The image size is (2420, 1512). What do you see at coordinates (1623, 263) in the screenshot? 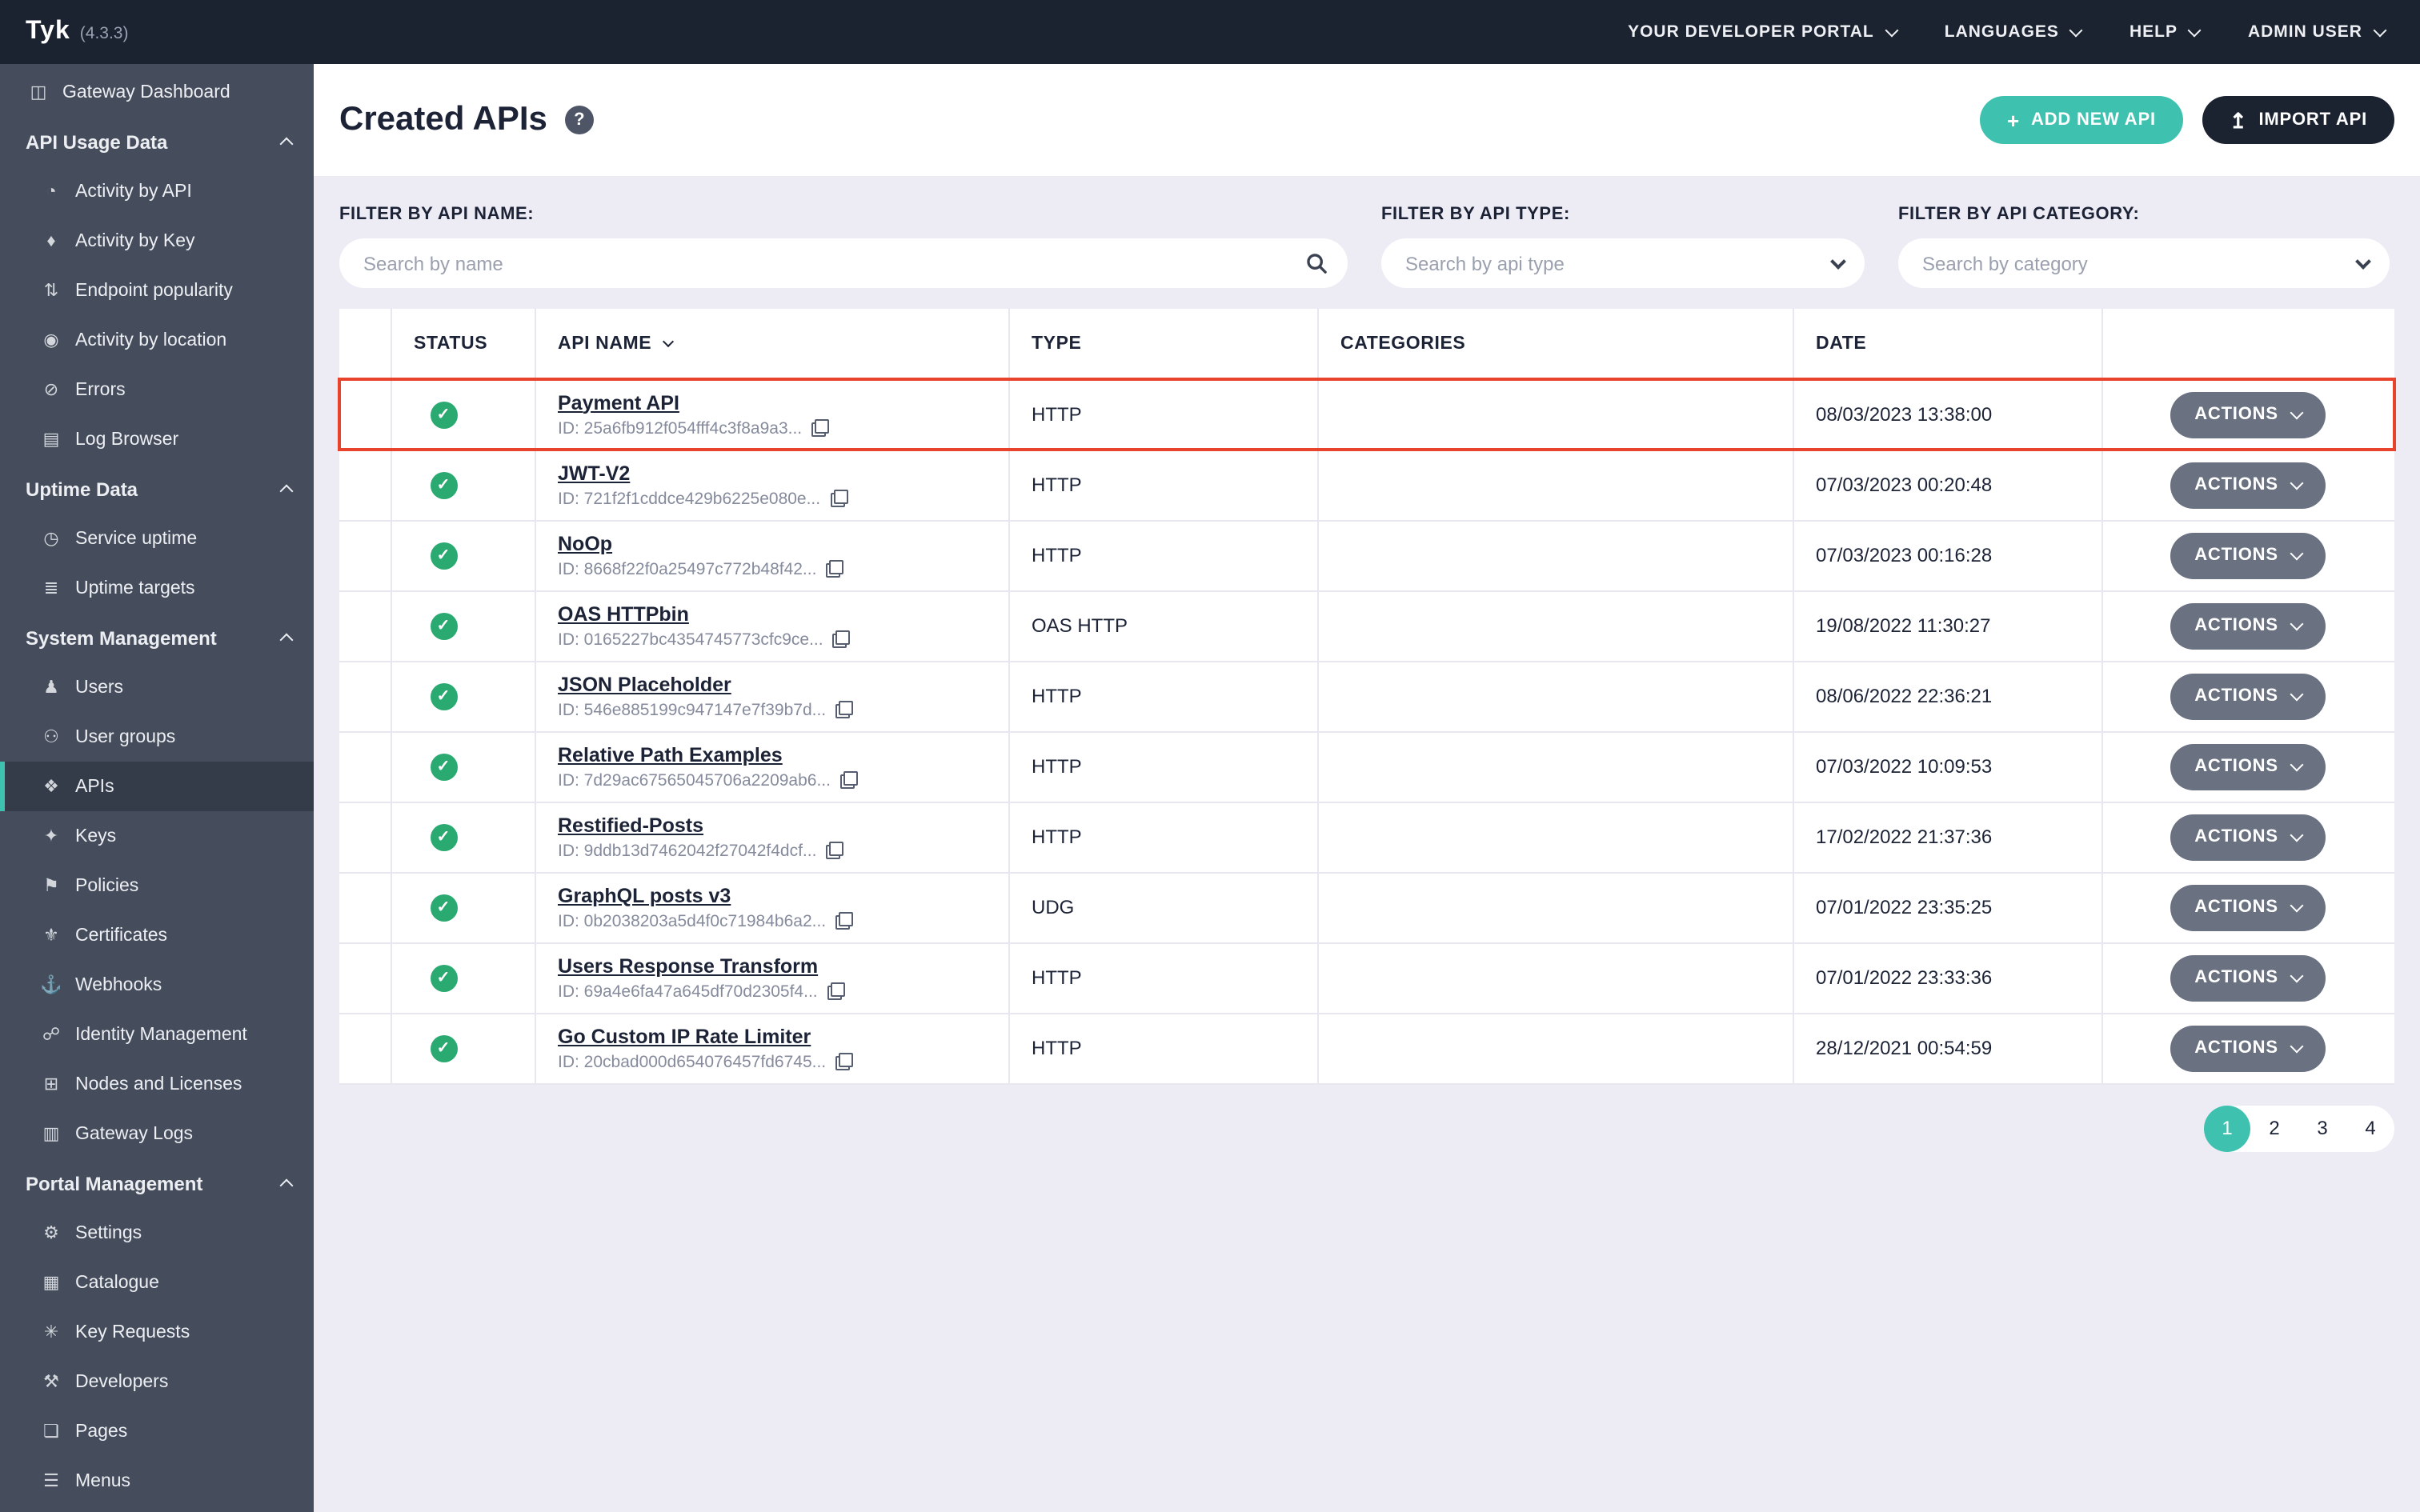
I see `api-type-select: Search by api type` at bounding box center [1623, 263].